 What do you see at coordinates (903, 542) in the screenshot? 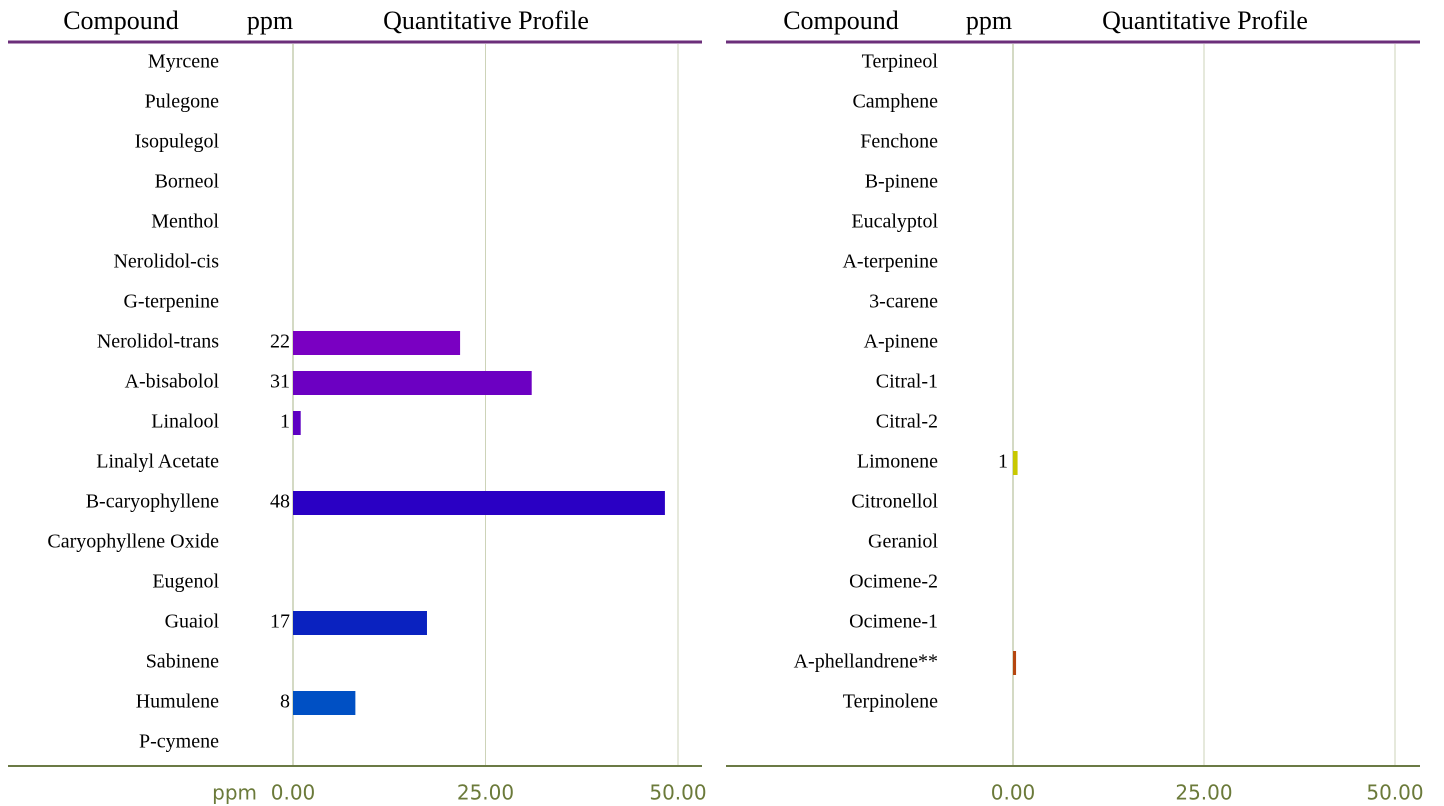
I see `compound-label: Geraniol` at bounding box center [903, 542].